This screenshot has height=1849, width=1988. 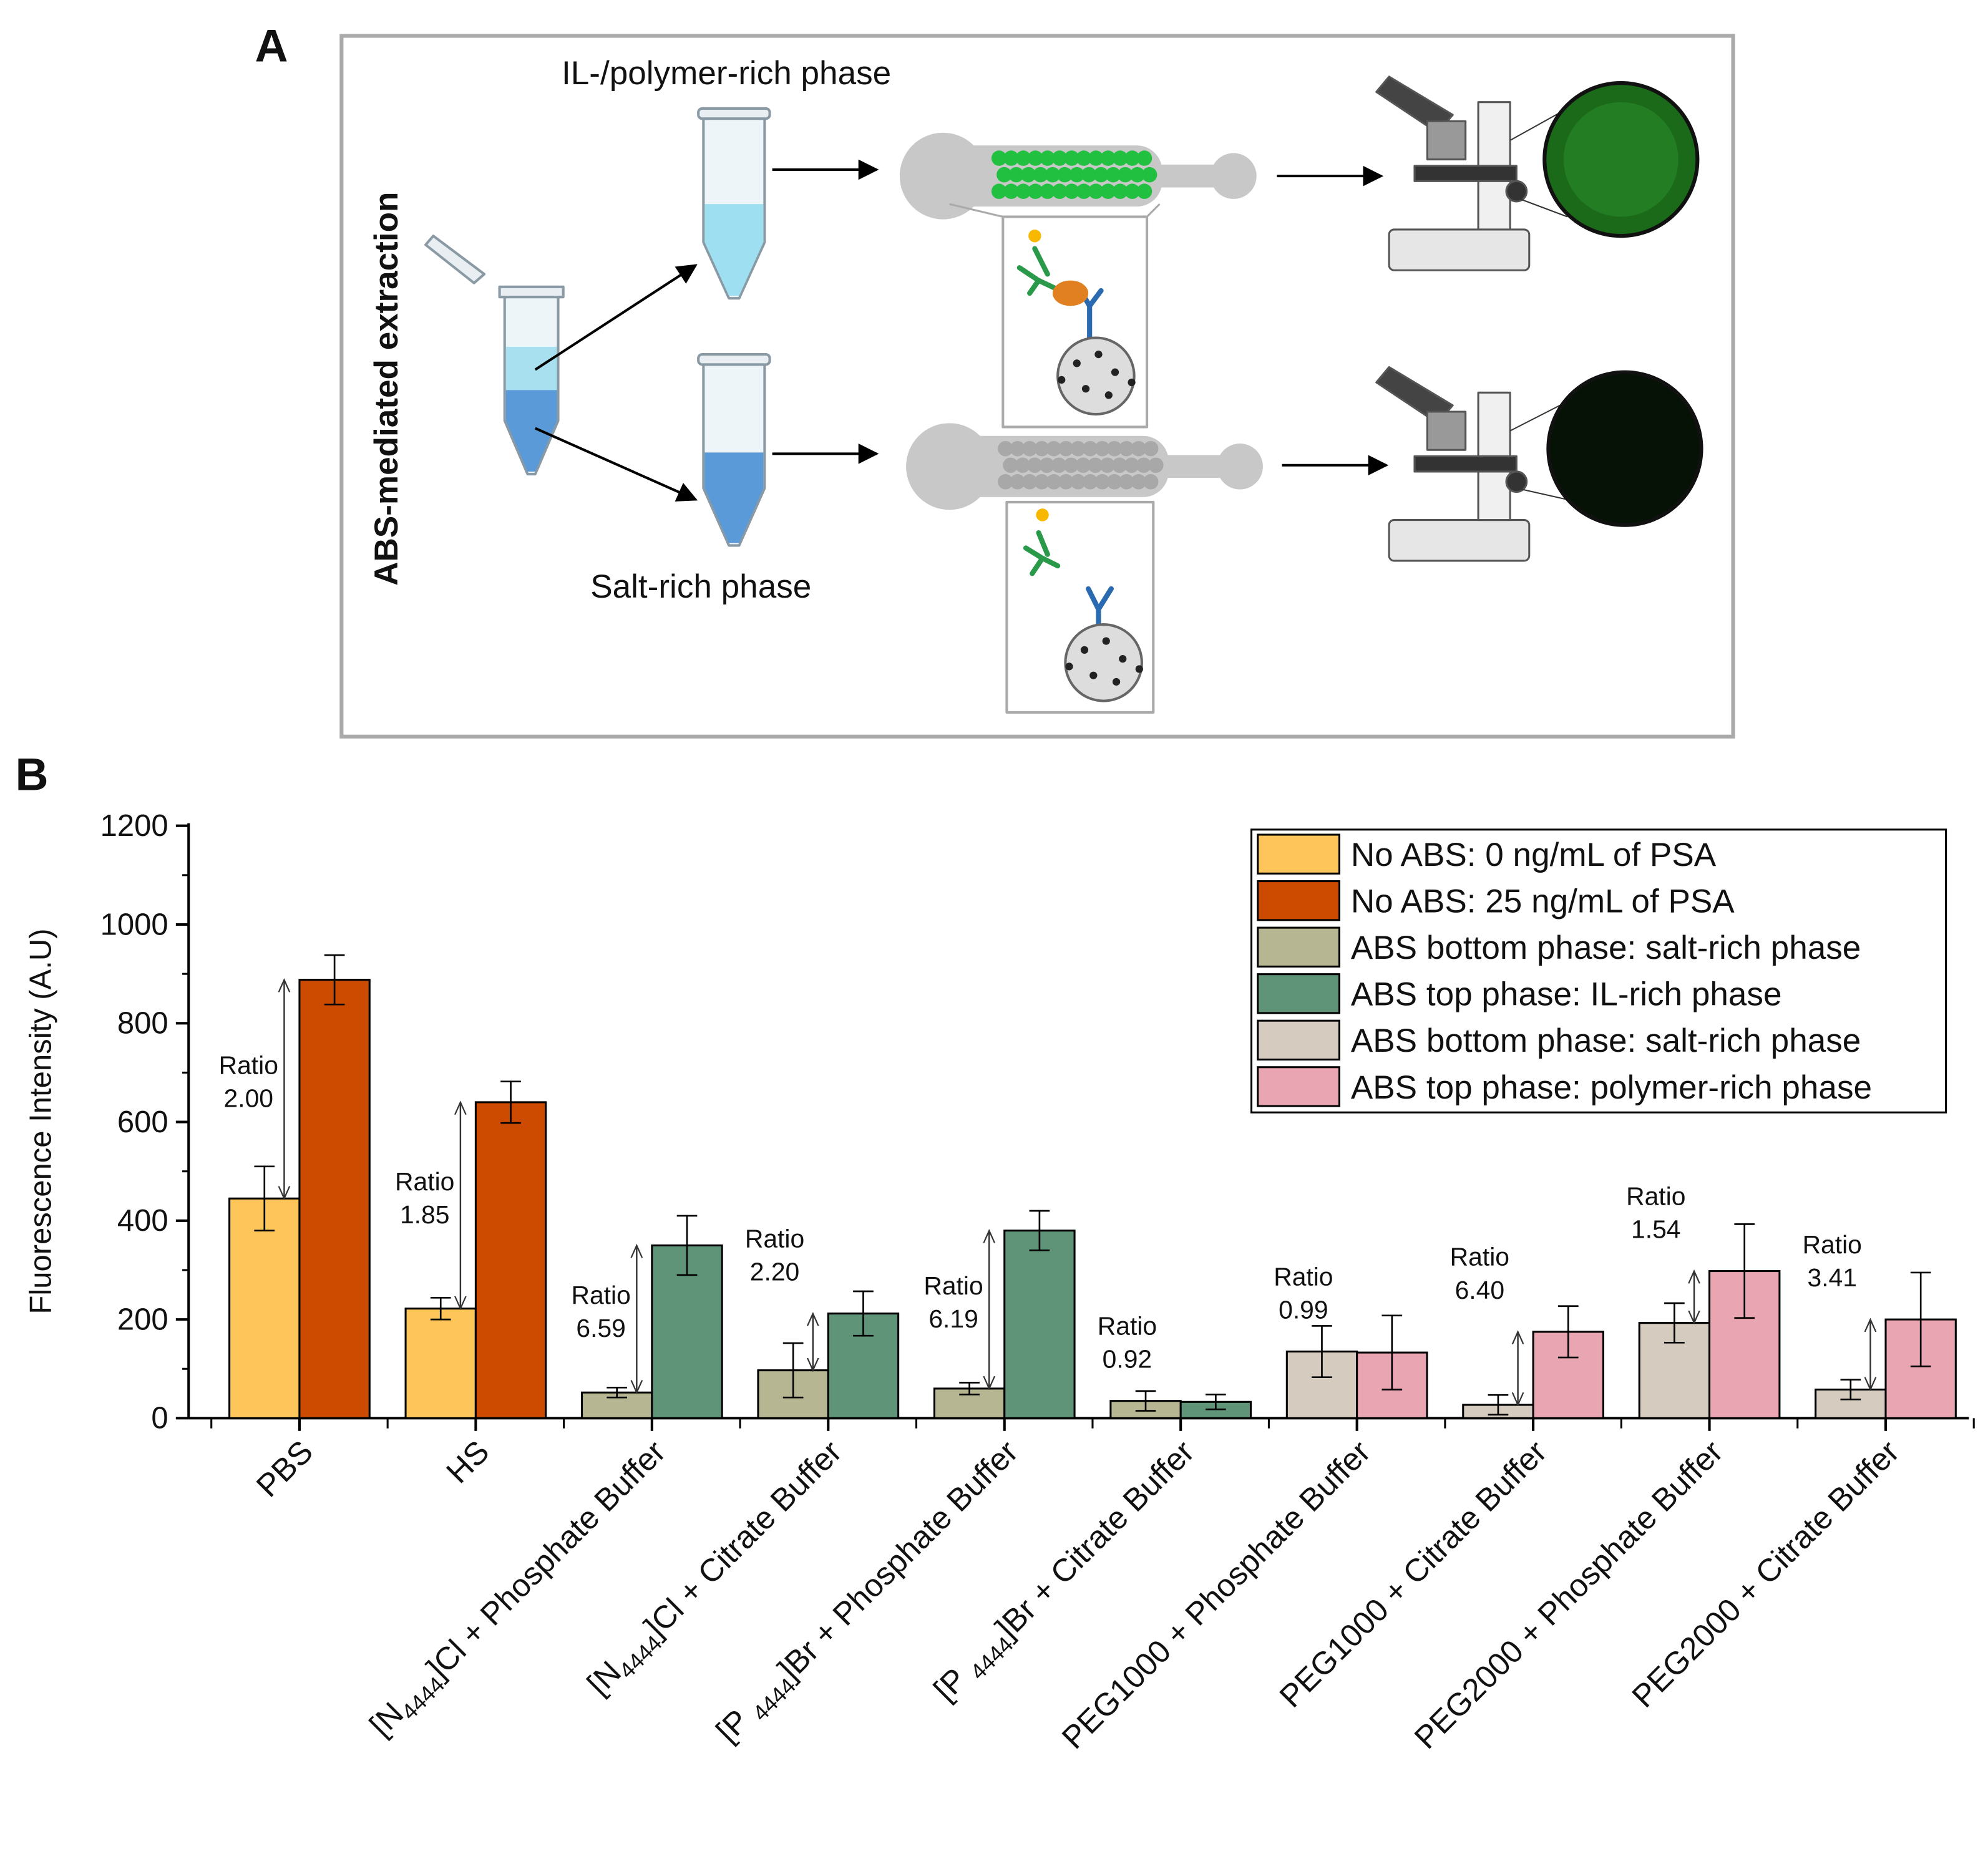 What do you see at coordinates (774, 1272) in the screenshot?
I see `ratio-value: 2.20` at bounding box center [774, 1272].